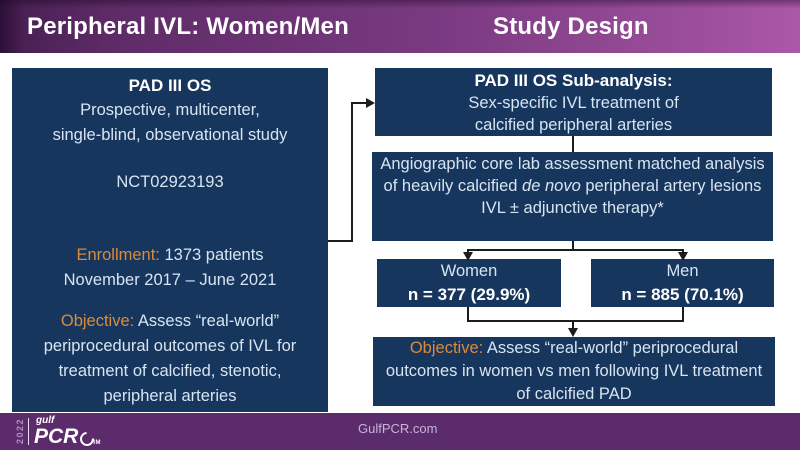 The width and height of the screenshot is (800, 450). What do you see at coordinates (573, 332) in the screenshot?
I see `arrowhead-into-objective` at bounding box center [573, 332].